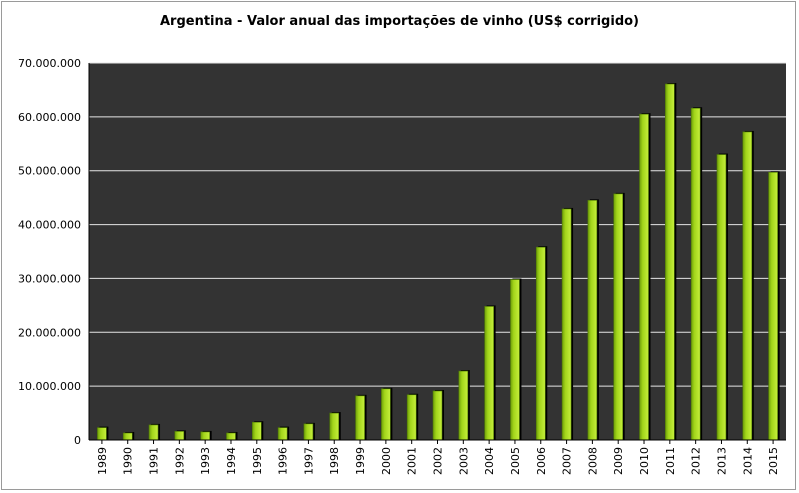  What do you see at coordinates (463, 461) in the screenshot?
I see `x-tick-label: 2003` at bounding box center [463, 461].